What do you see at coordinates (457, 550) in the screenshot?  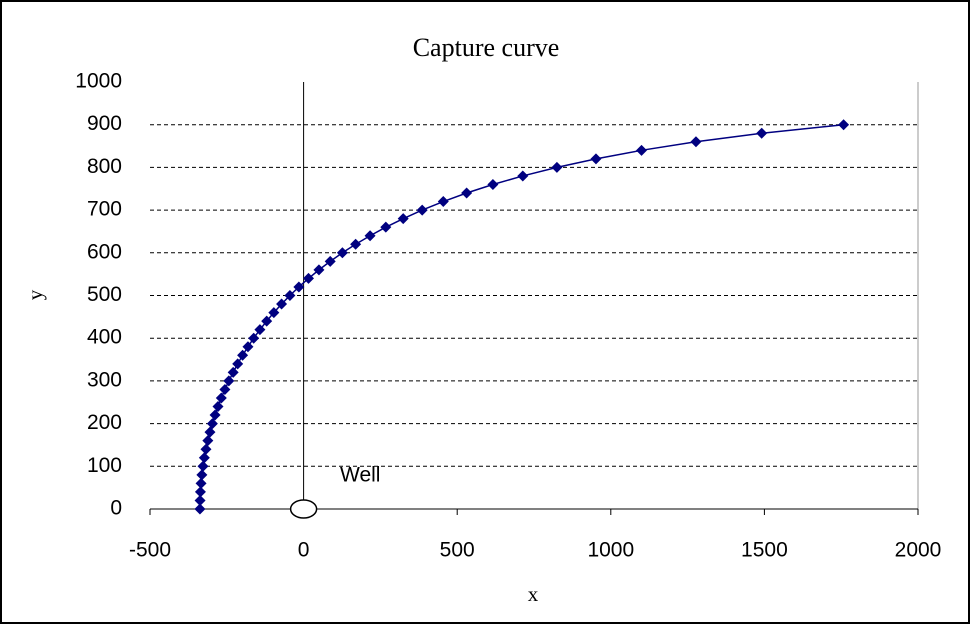 I see `x-tick-label: 500` at bounding box center [457, 550].